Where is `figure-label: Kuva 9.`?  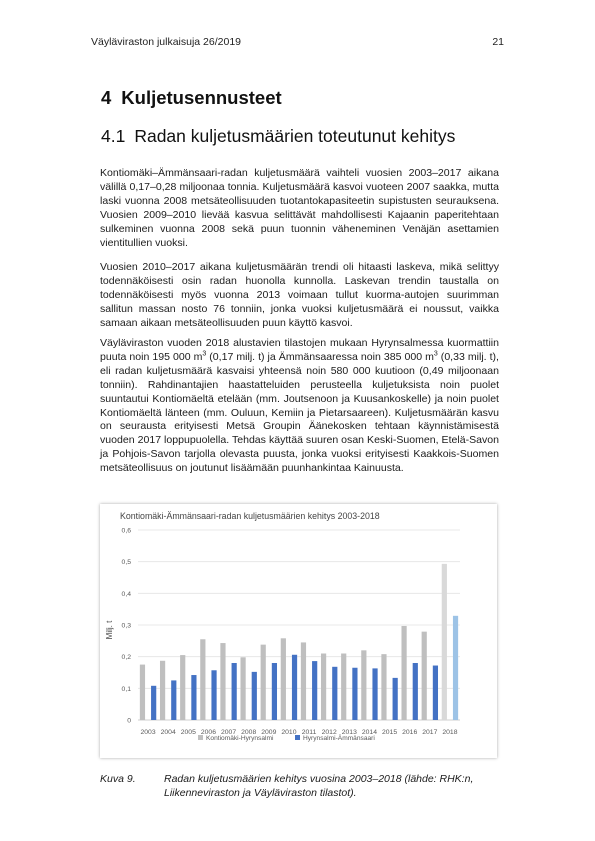
figure-label: Kuva 9. is located at coordinates (118, 779).